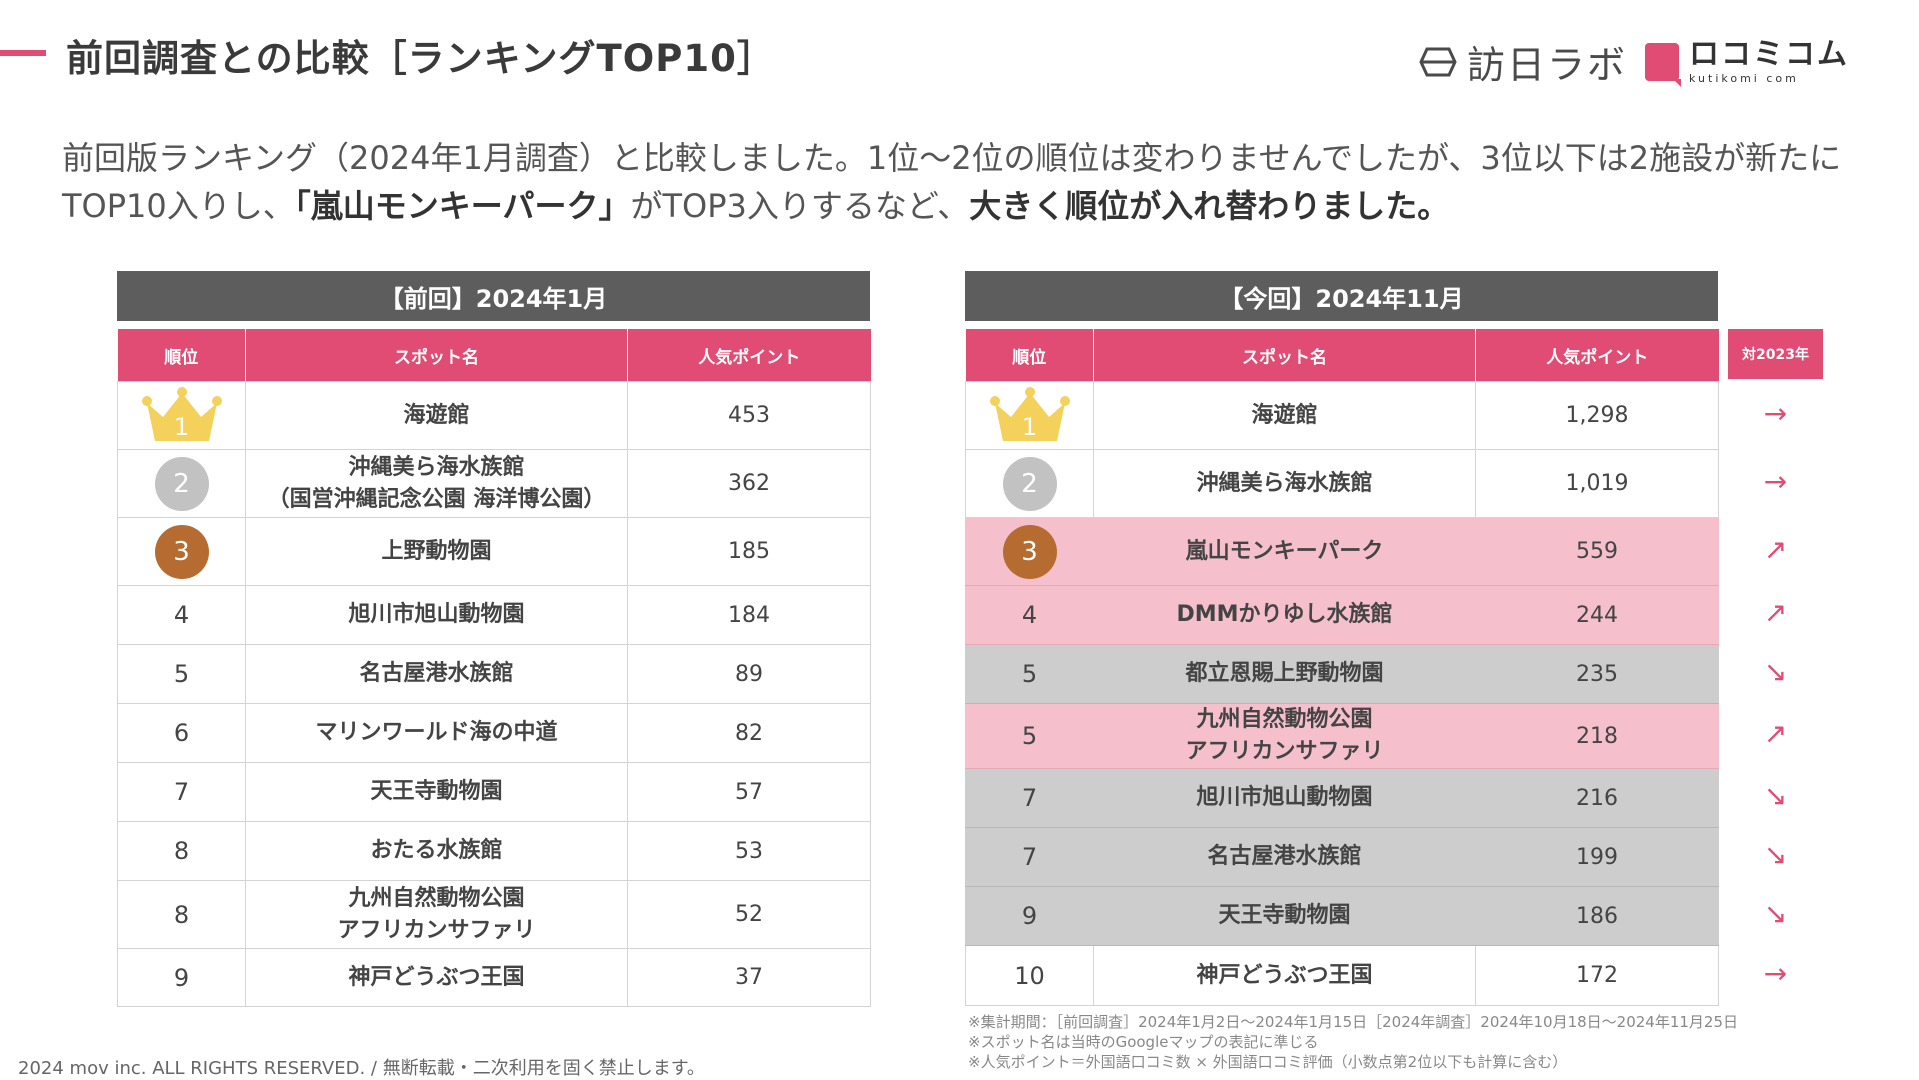 This screenshot has height=1080, width=1919. I want to click on table-row: 3 嵐山モンキーパーク 559, so click(1342, 551).